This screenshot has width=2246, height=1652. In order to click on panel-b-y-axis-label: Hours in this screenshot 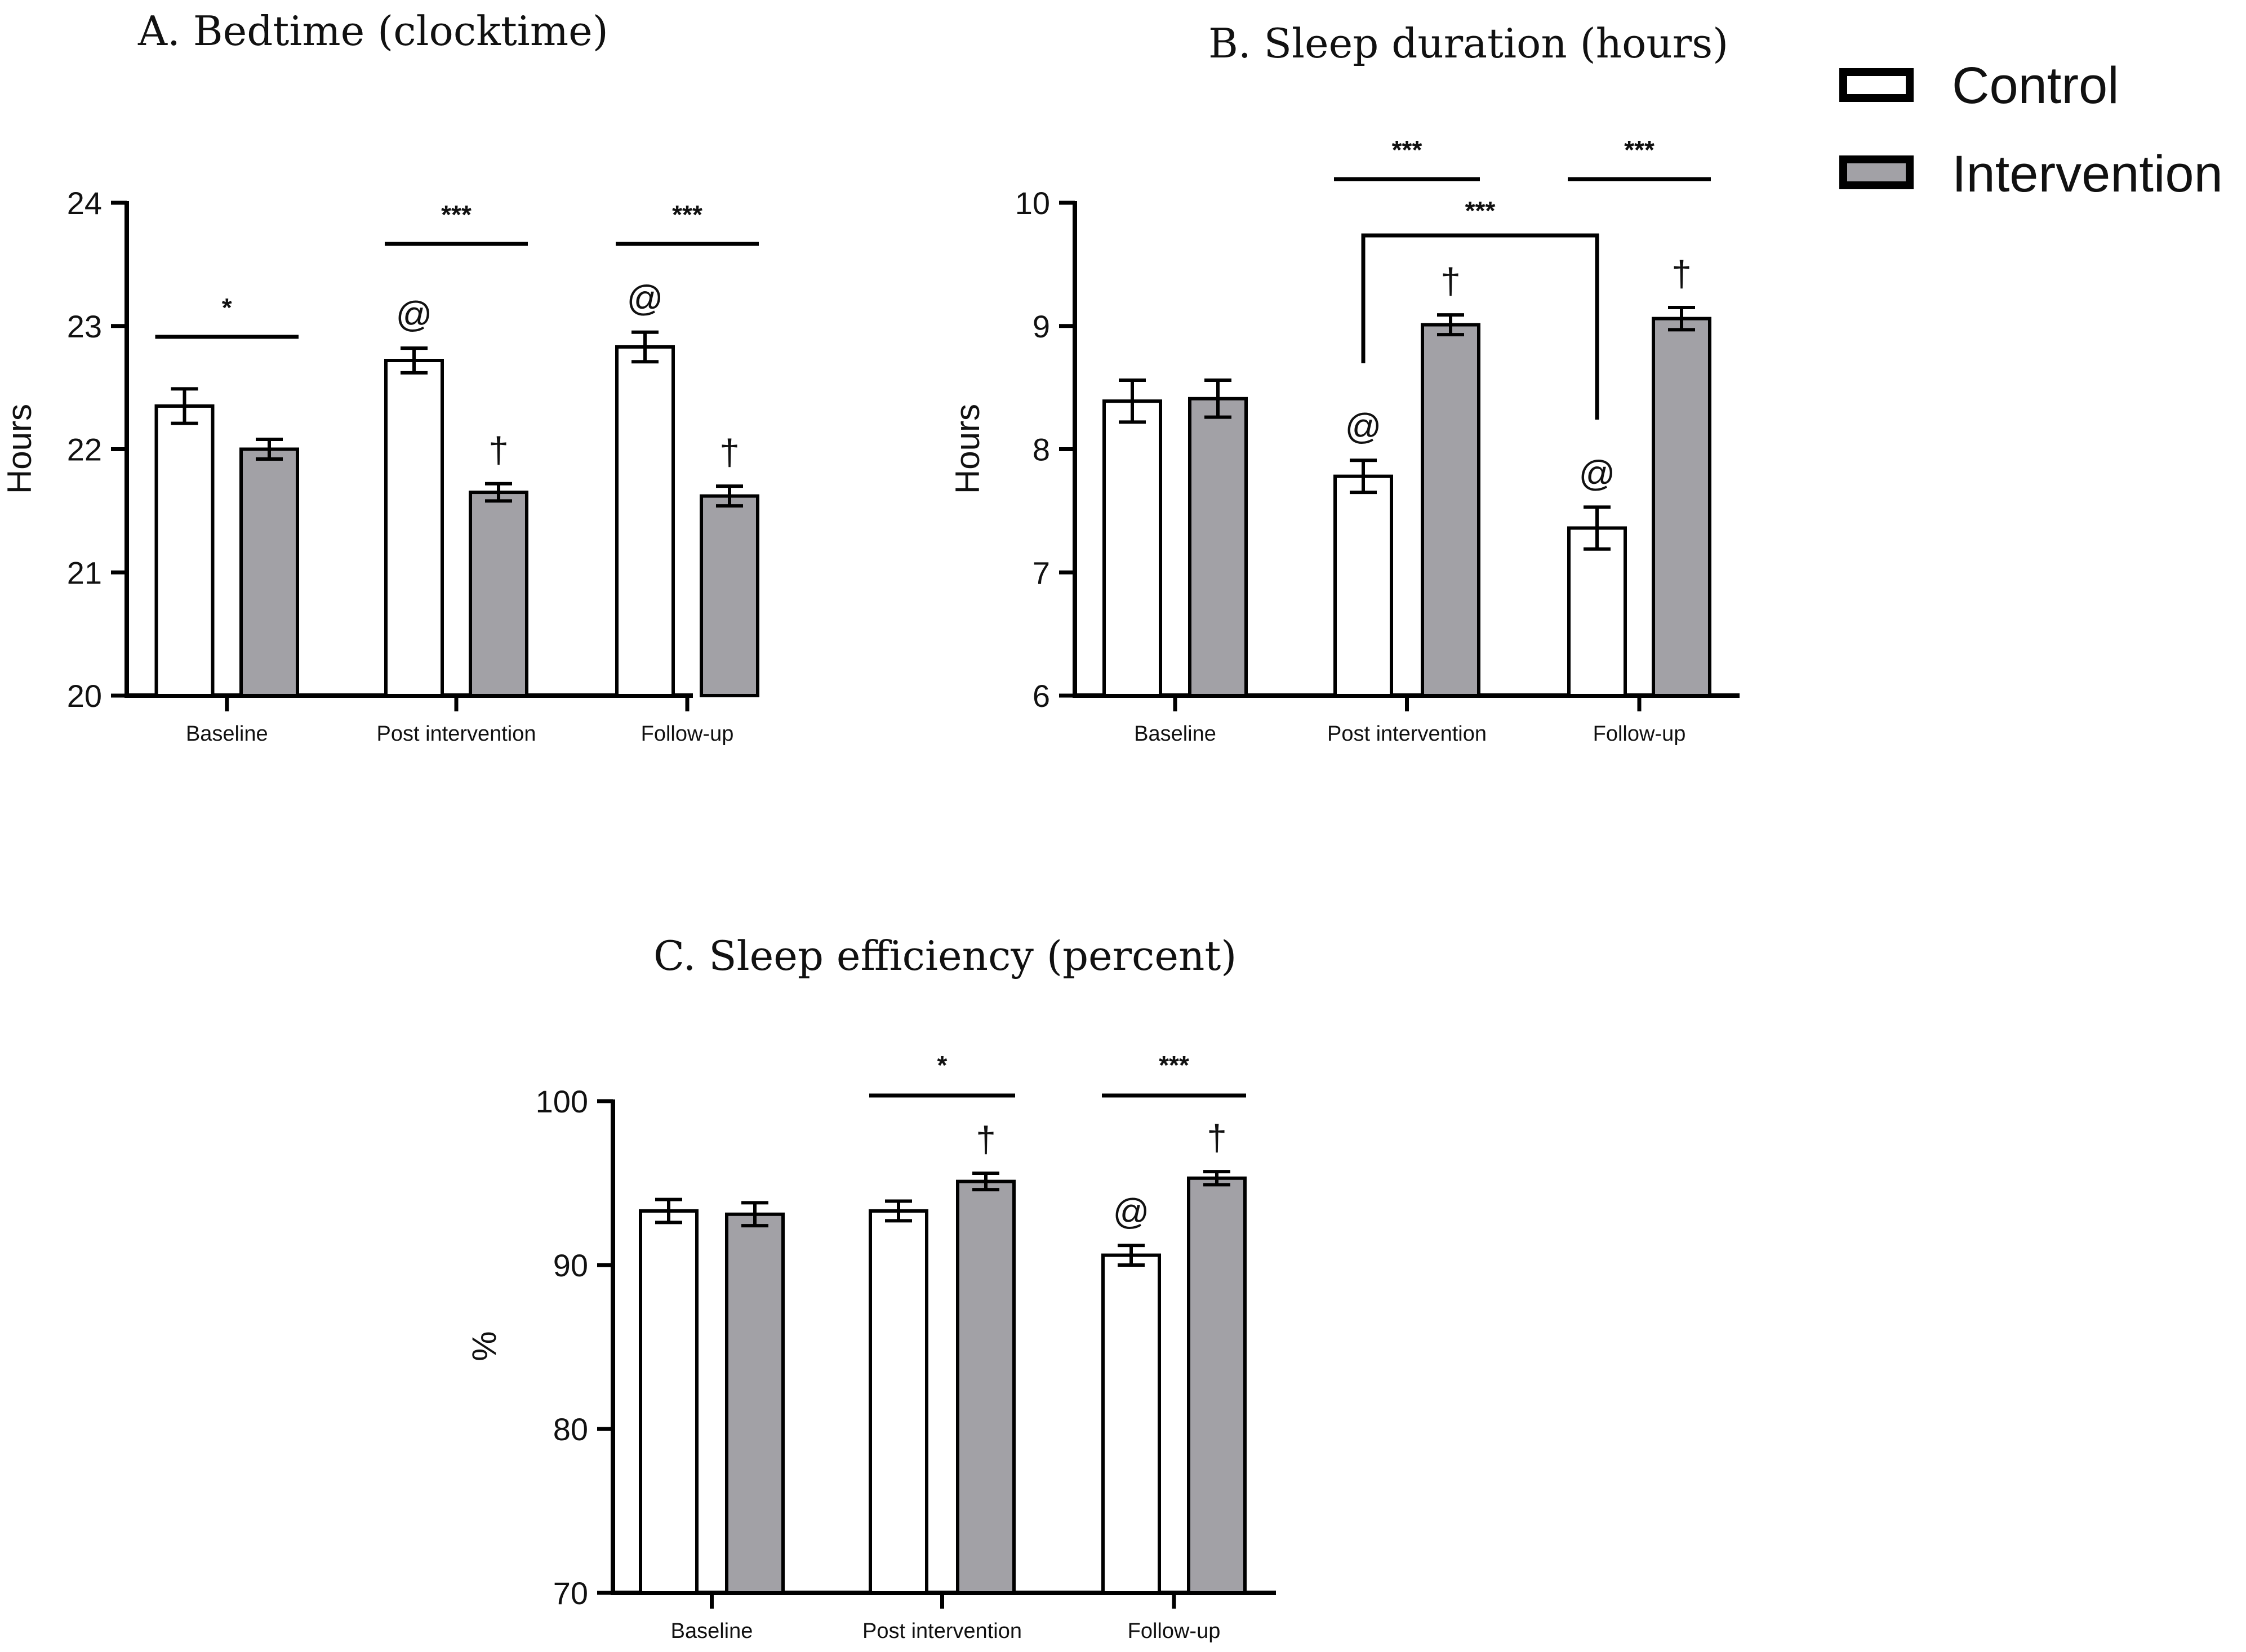, I will do `click(967, 449)`.